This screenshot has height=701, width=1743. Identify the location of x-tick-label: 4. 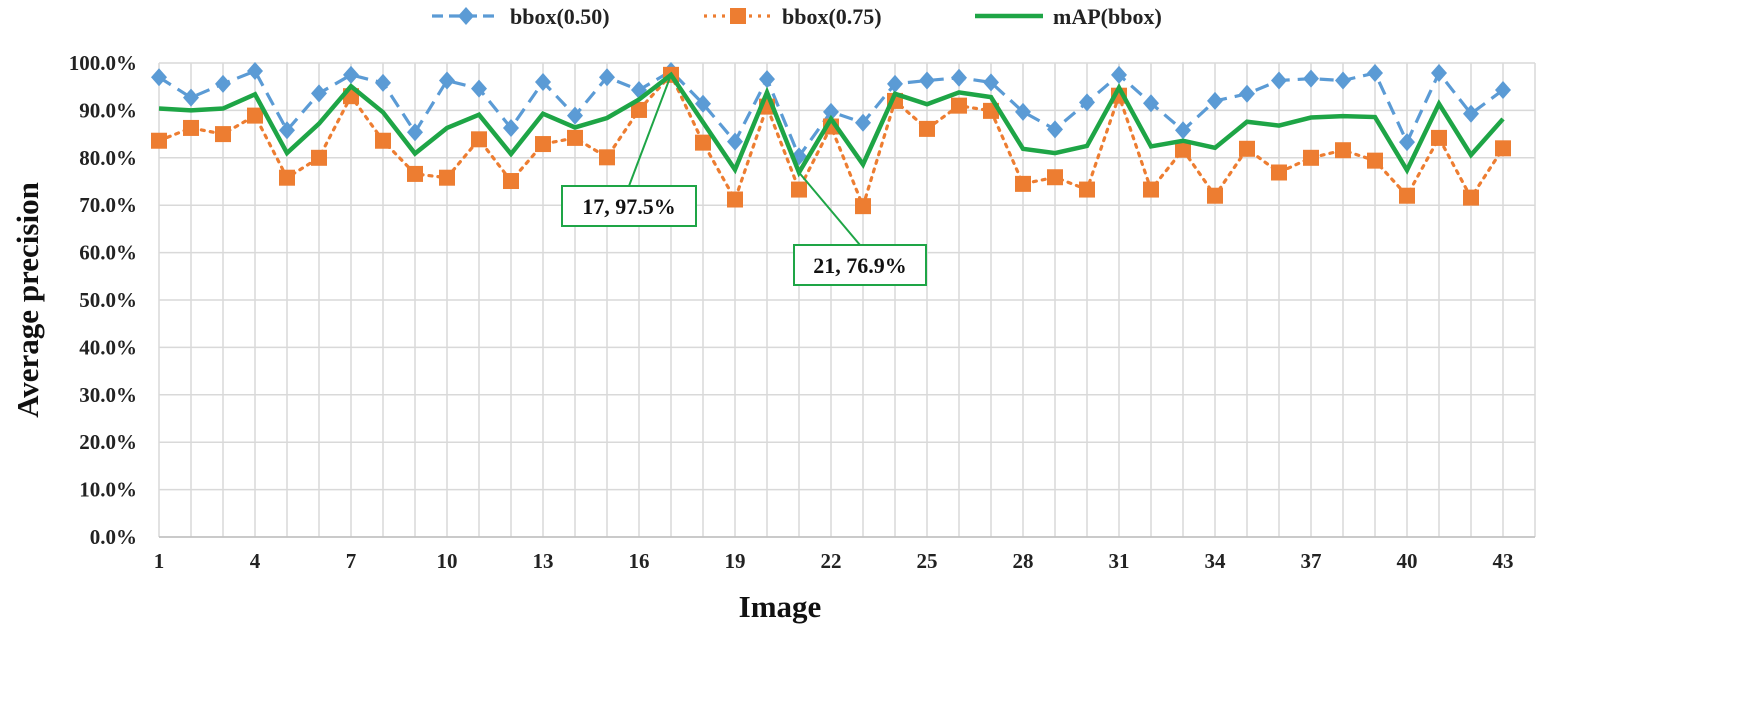
(255, 561).